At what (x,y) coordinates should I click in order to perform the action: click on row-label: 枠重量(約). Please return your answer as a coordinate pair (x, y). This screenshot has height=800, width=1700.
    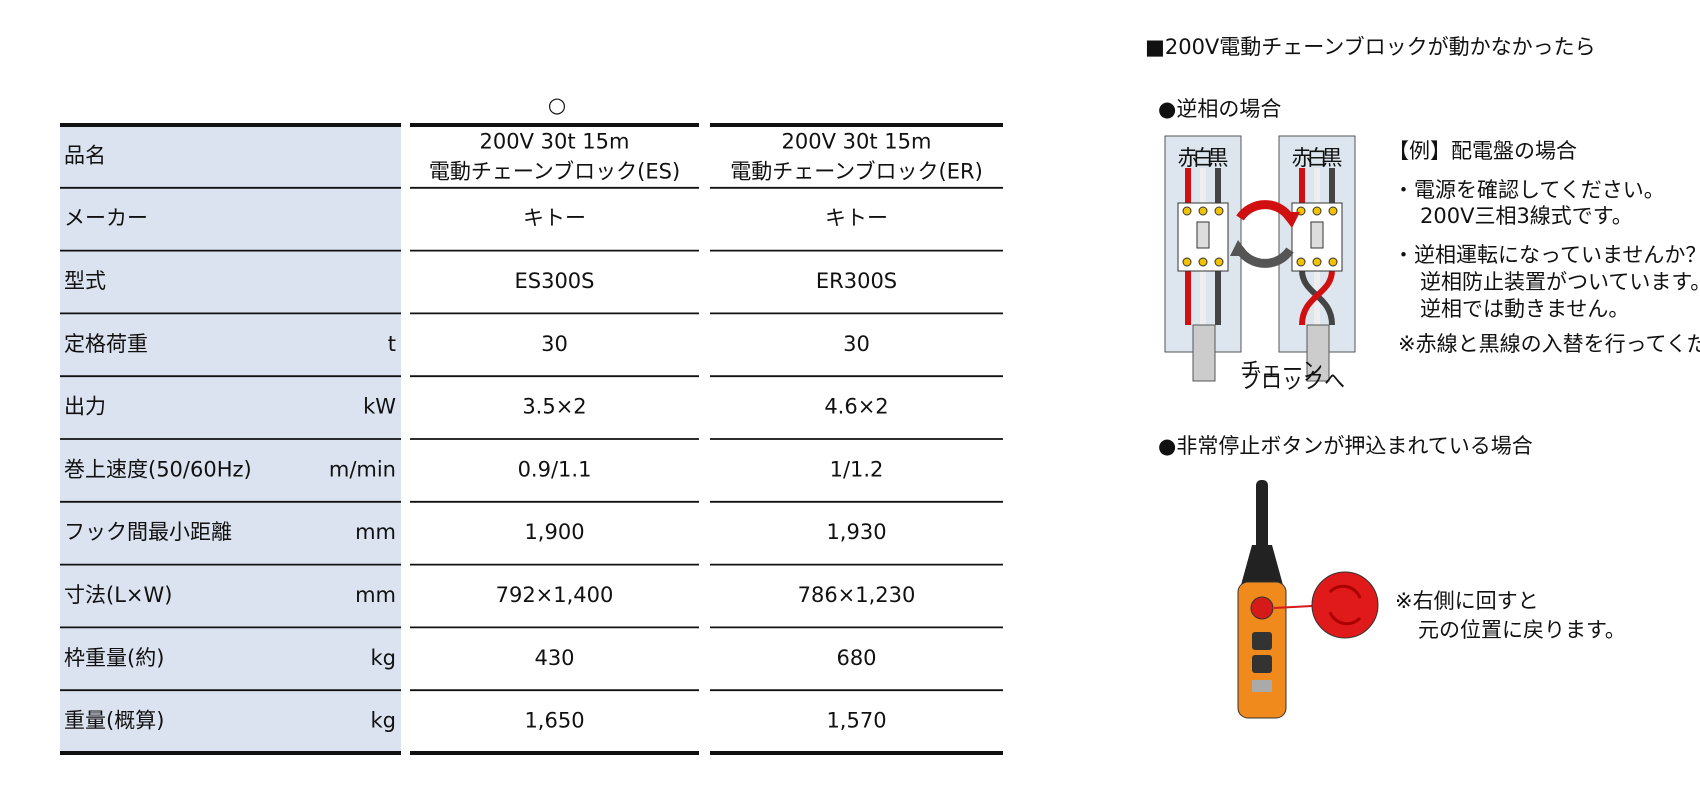
    Looking at the image, I should click on (114, 658).